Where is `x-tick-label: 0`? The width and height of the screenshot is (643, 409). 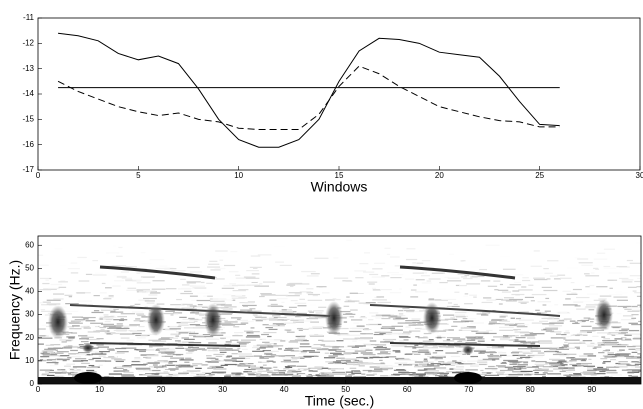 x-tick-label: 0 is located at coordinates (38, 389).